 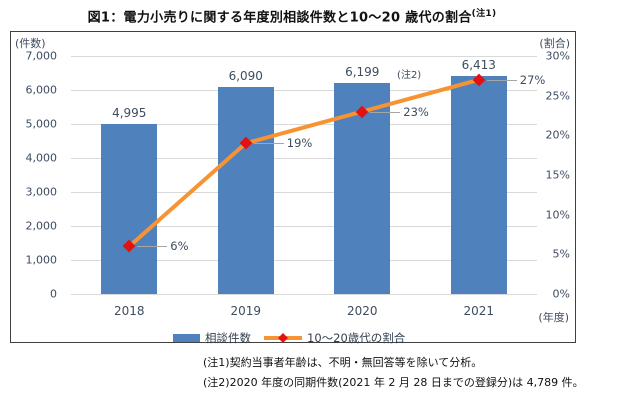 What do you see at coordinates (41, 192) in the screenshot?
I see `left-axis-tick: 3,000` at bounding box center [41, 192].